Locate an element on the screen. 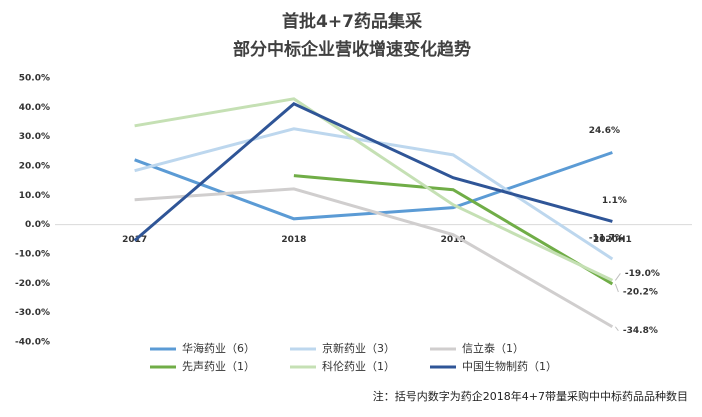 The width and height of the screenshot is (702, 417). chart-title: 首批4+7药品集采 is located at coordinates (352, 21).